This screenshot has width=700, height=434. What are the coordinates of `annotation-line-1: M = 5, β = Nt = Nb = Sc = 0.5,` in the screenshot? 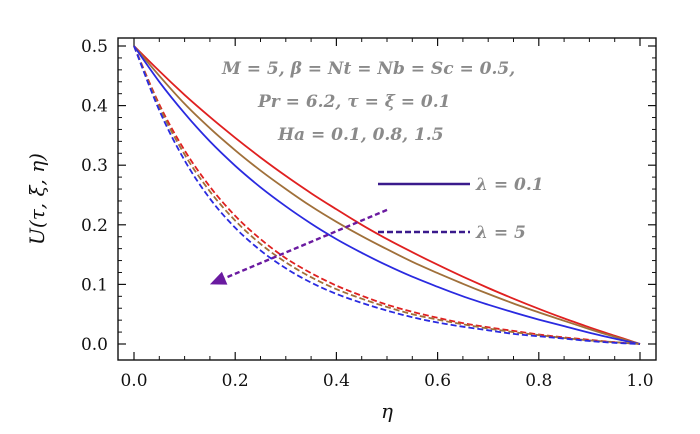 It's located at (368, 69).